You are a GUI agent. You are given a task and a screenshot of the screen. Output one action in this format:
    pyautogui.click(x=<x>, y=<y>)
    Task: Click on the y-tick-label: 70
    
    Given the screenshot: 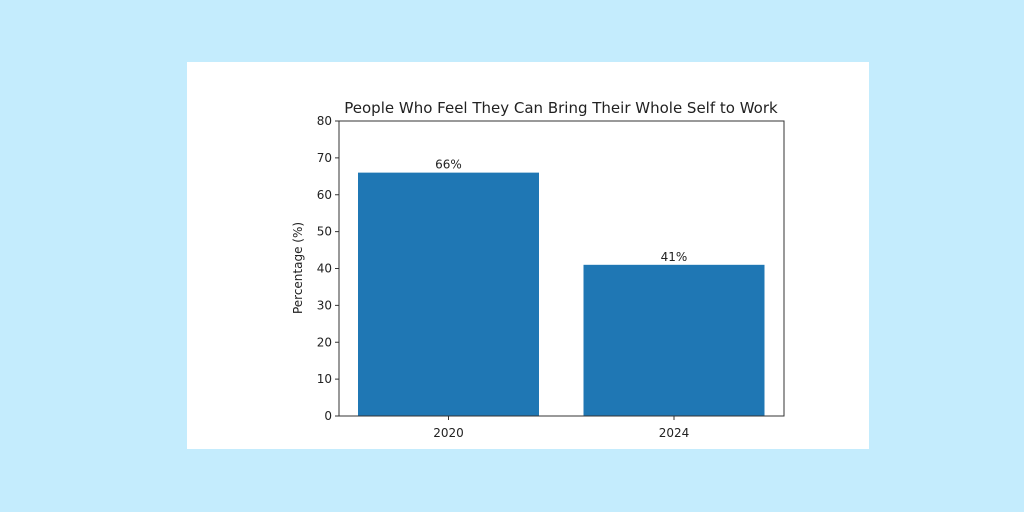 What is the action you would take?
    pyautogui.click(x=324, y=158)
    